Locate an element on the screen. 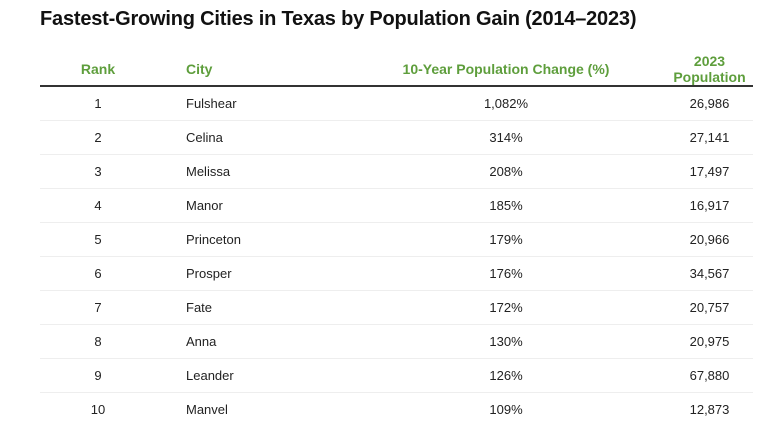 This screenshot has height=431, width=780. table-cell: 3 is located at coordinates (98, 171).